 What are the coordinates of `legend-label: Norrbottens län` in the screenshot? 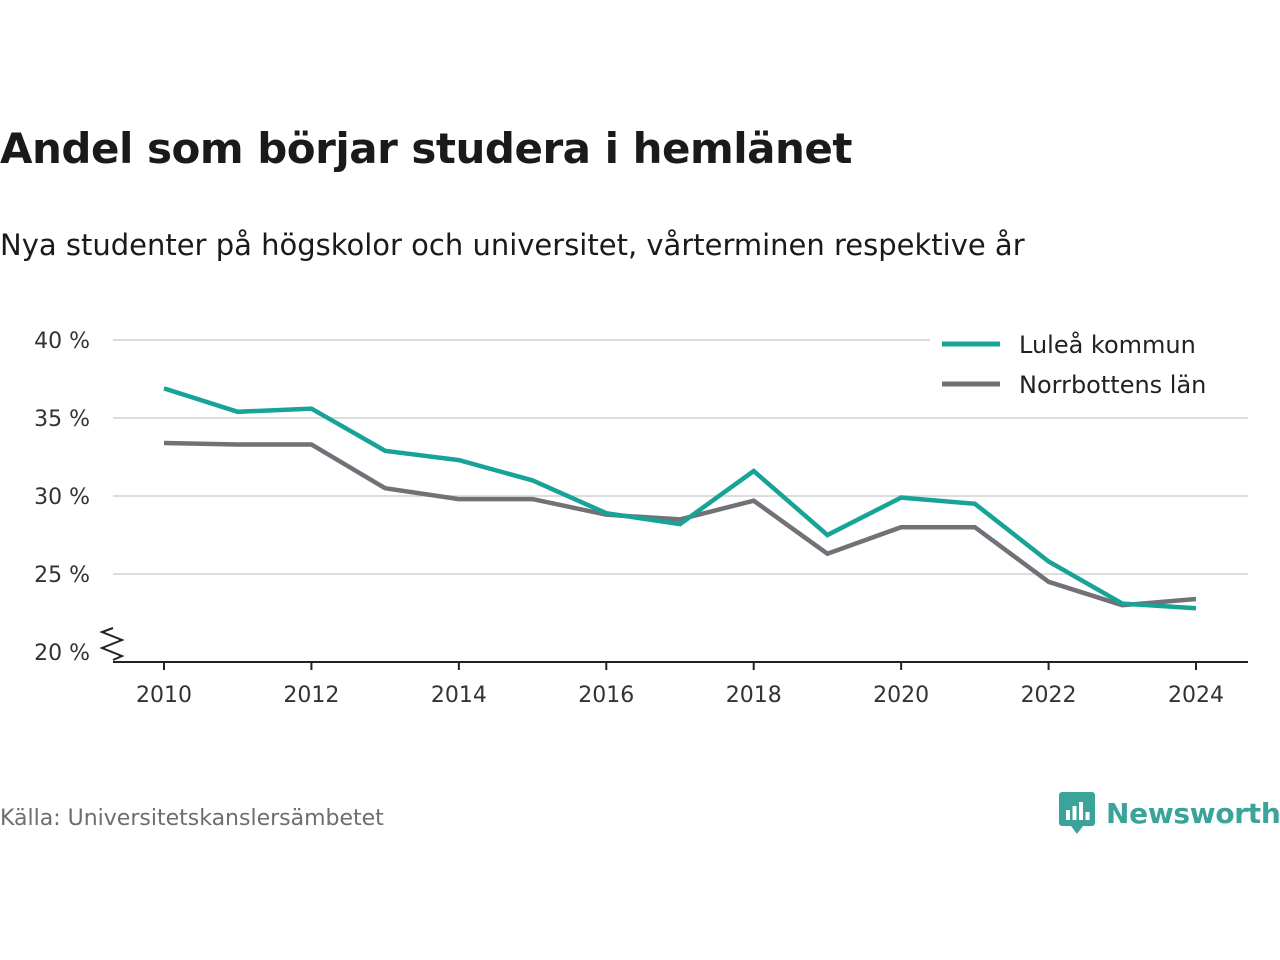 It's located at (1112, 385).